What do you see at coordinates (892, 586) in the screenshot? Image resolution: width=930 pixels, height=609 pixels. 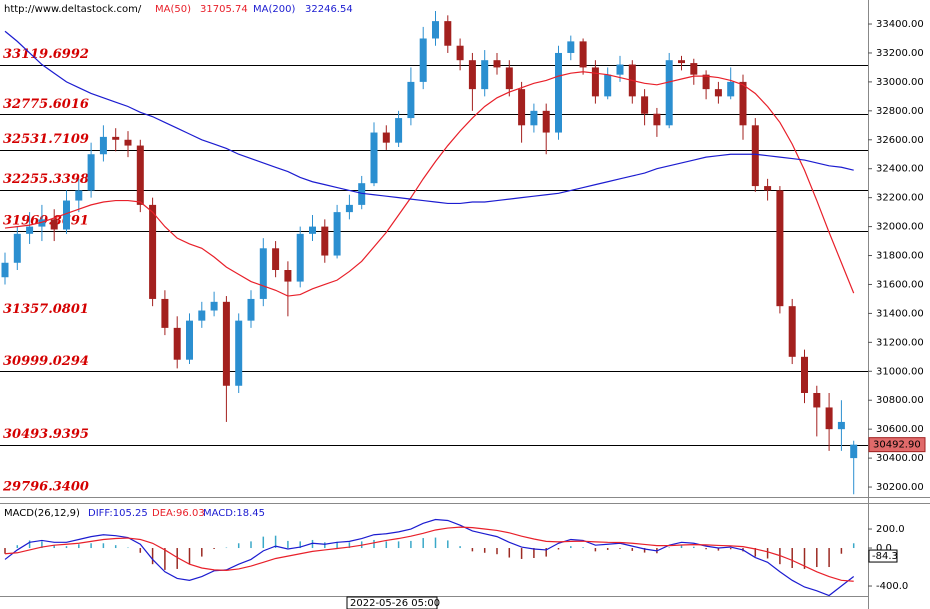 I see `y-tick-label: -400.0` at bounding box center [892, 586].